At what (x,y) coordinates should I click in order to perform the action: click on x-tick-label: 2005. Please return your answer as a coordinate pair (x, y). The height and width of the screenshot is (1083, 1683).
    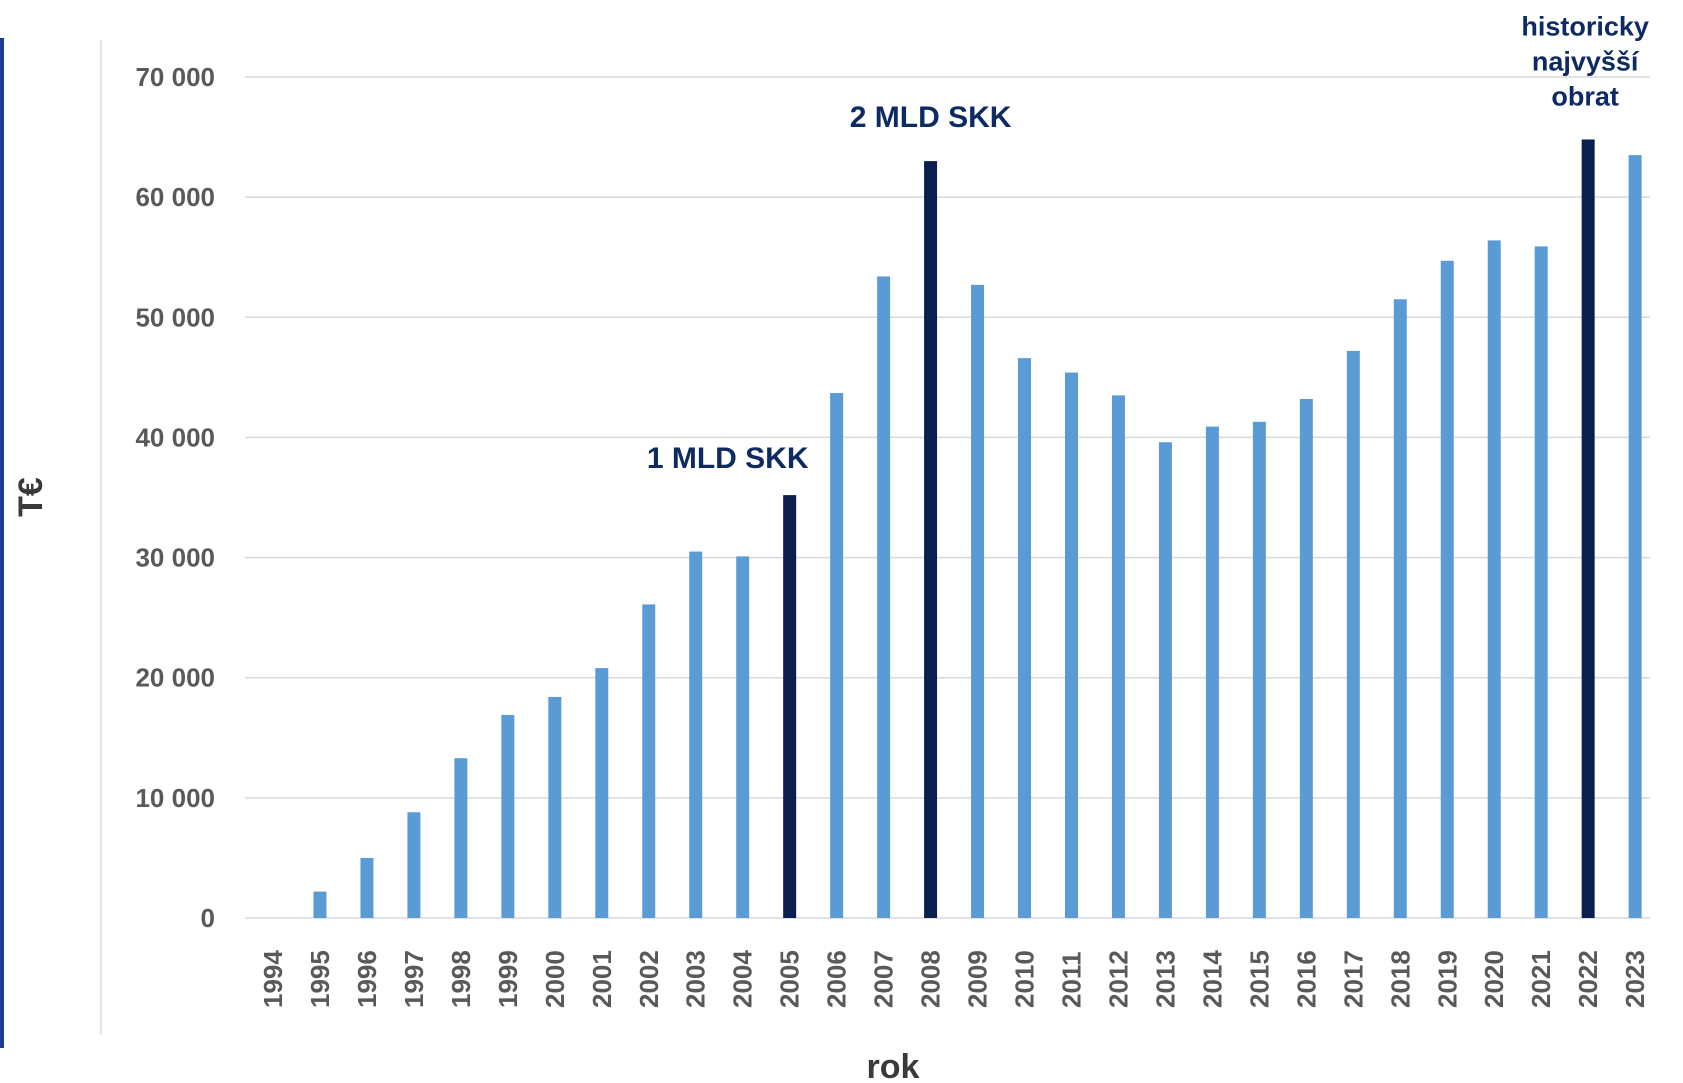
    Looking at the image, I should click on (790, 979).